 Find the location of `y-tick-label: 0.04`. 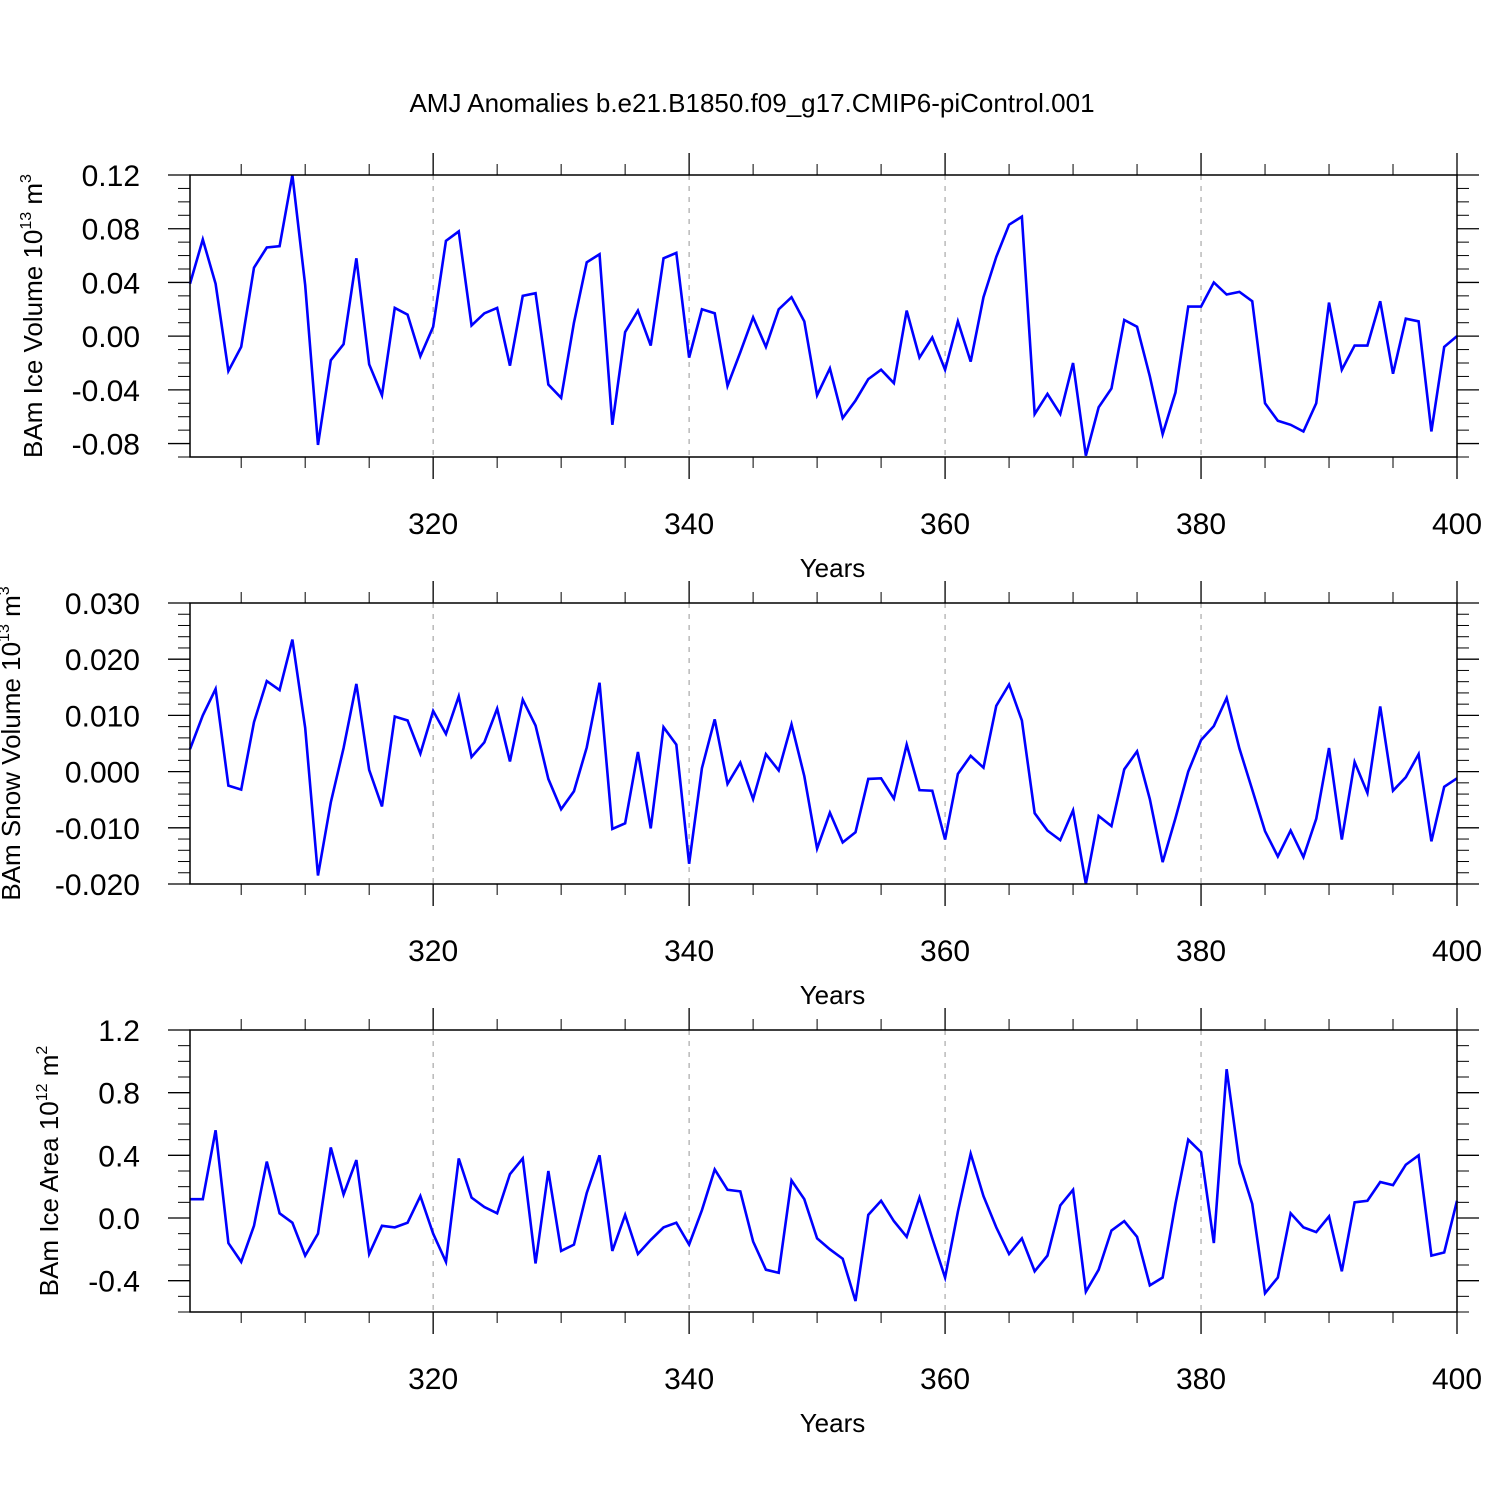

y-tick-label: 0.04 is located at coordinates (111, 283).